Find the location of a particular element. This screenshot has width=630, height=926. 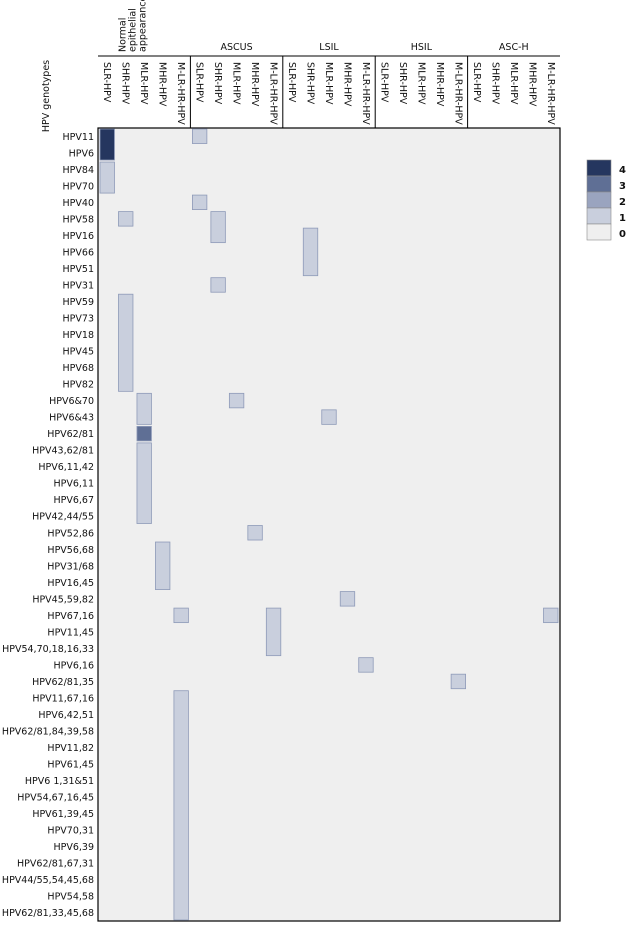

row-label-hpv40: HPV40 is located at coordinates (78, 203).